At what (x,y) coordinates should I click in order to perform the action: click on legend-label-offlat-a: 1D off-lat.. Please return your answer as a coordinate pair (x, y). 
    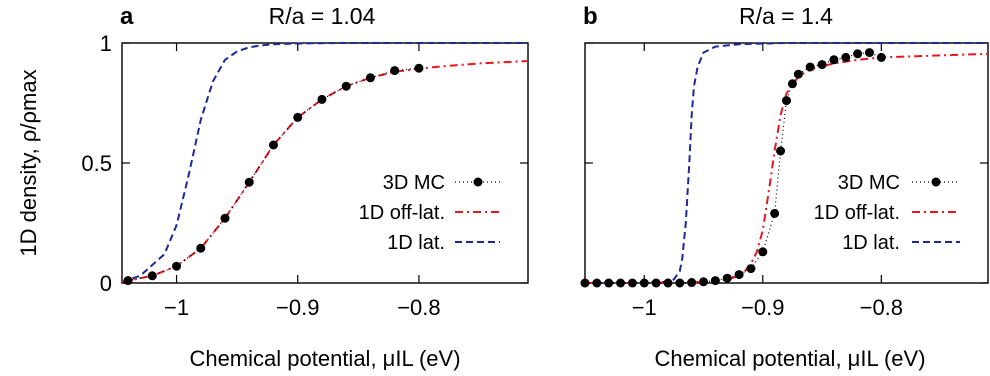
    Looking at the image, I should click on (402, 213).